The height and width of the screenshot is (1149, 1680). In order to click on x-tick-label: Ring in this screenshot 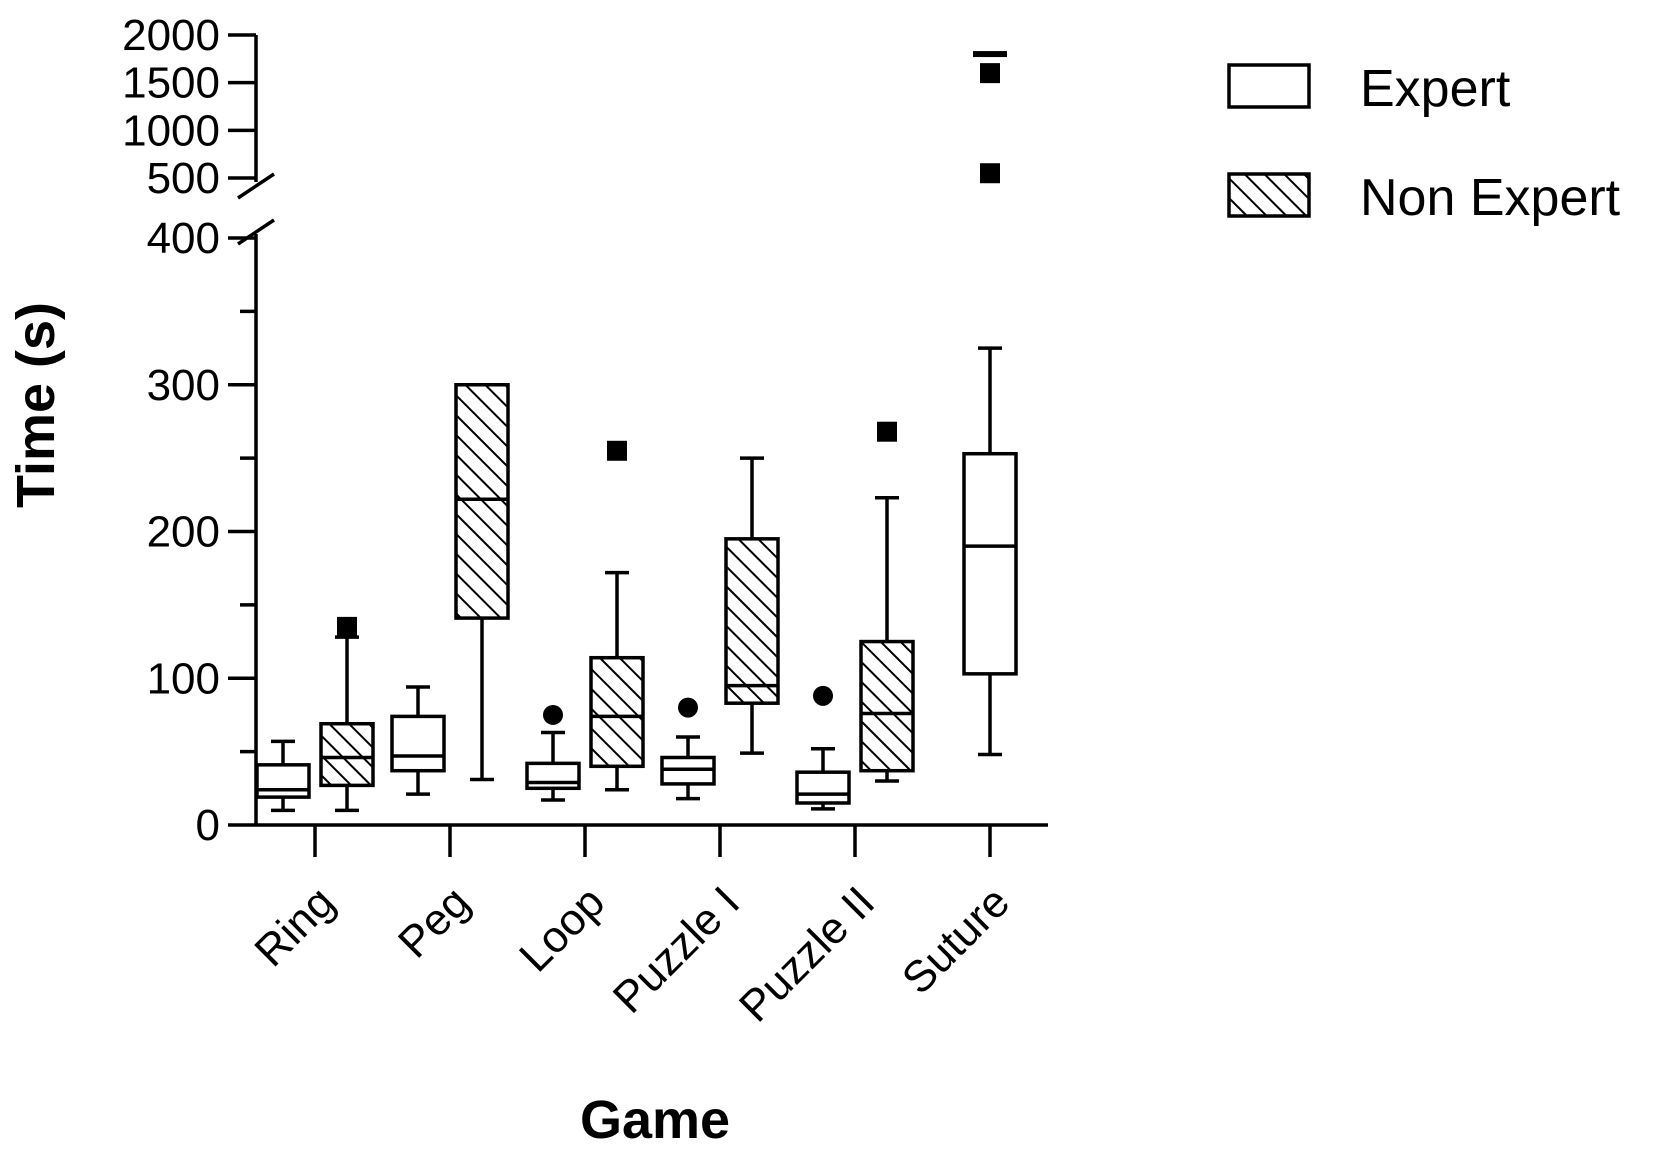, I will do `click(294, 926)`.